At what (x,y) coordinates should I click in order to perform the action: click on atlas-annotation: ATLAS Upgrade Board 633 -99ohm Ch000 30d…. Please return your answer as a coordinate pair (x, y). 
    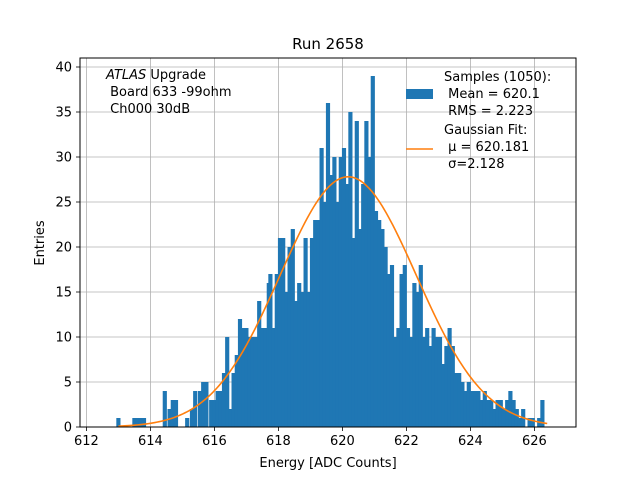
    Looking at the image, I should click on (168, 92).